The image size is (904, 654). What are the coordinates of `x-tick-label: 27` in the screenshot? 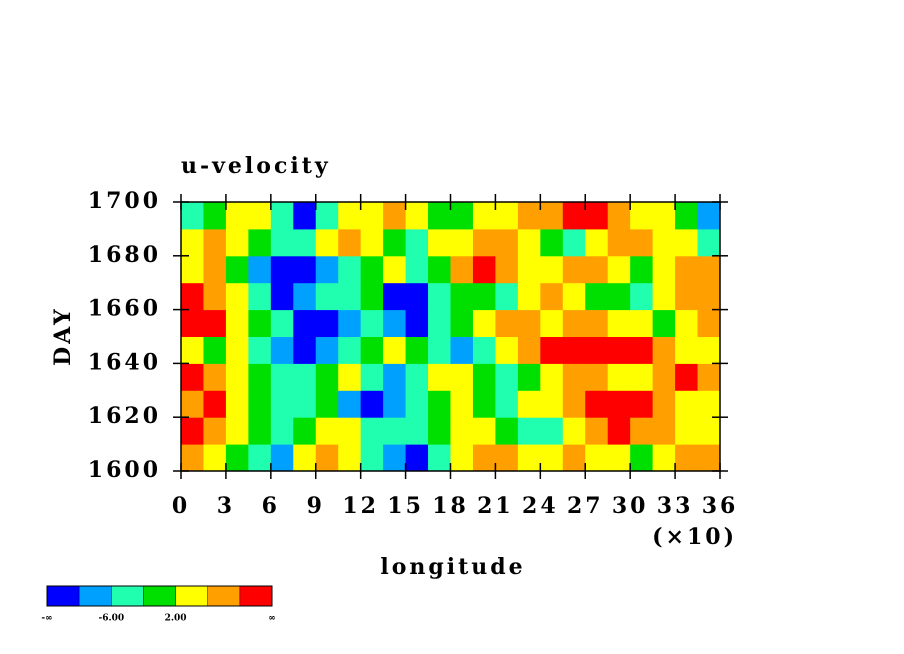 It's located at (585, 506).